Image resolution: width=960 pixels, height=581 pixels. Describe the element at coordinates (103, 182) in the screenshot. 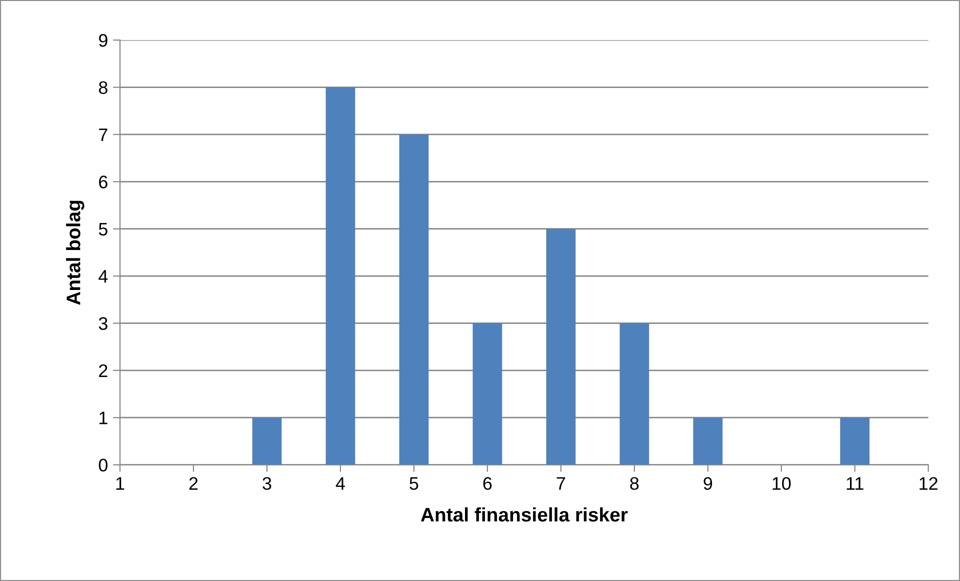

I see `y-tick-label: 6` at that location.